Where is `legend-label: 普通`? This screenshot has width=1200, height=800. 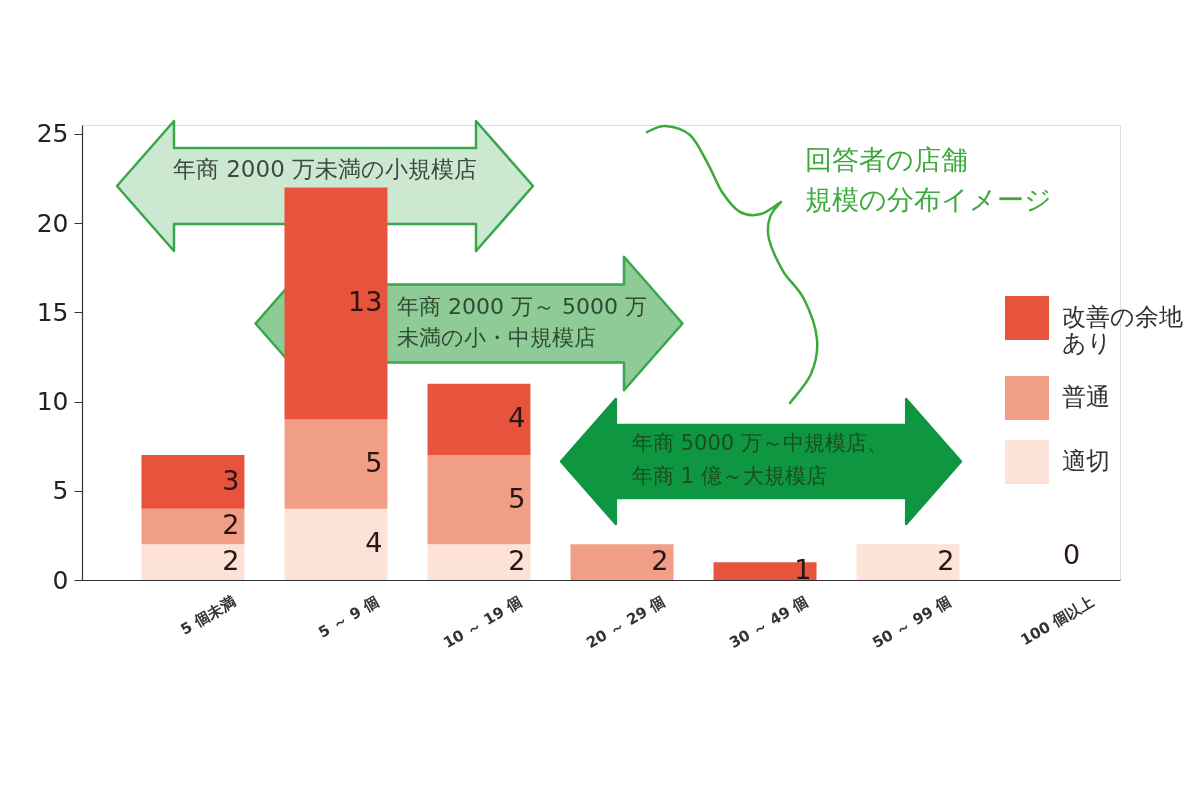 legend-label: 普通 is located at coordinates (1086, 397).